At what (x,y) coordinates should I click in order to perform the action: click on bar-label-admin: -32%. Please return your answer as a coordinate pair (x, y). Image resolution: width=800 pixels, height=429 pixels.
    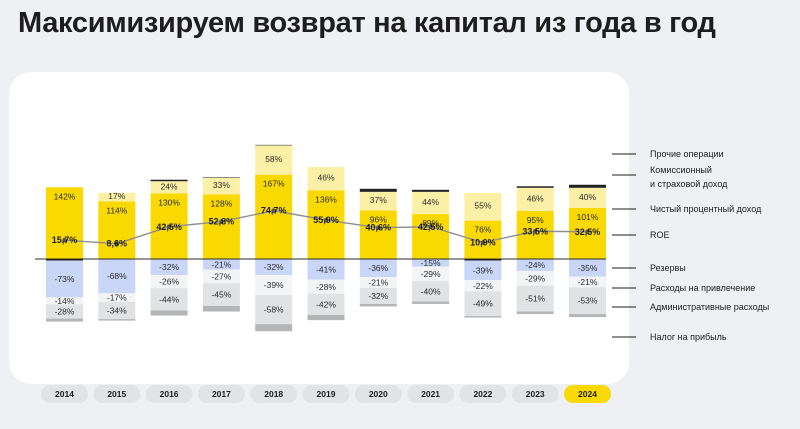
    Looking at the image, I should click on (378, 296).